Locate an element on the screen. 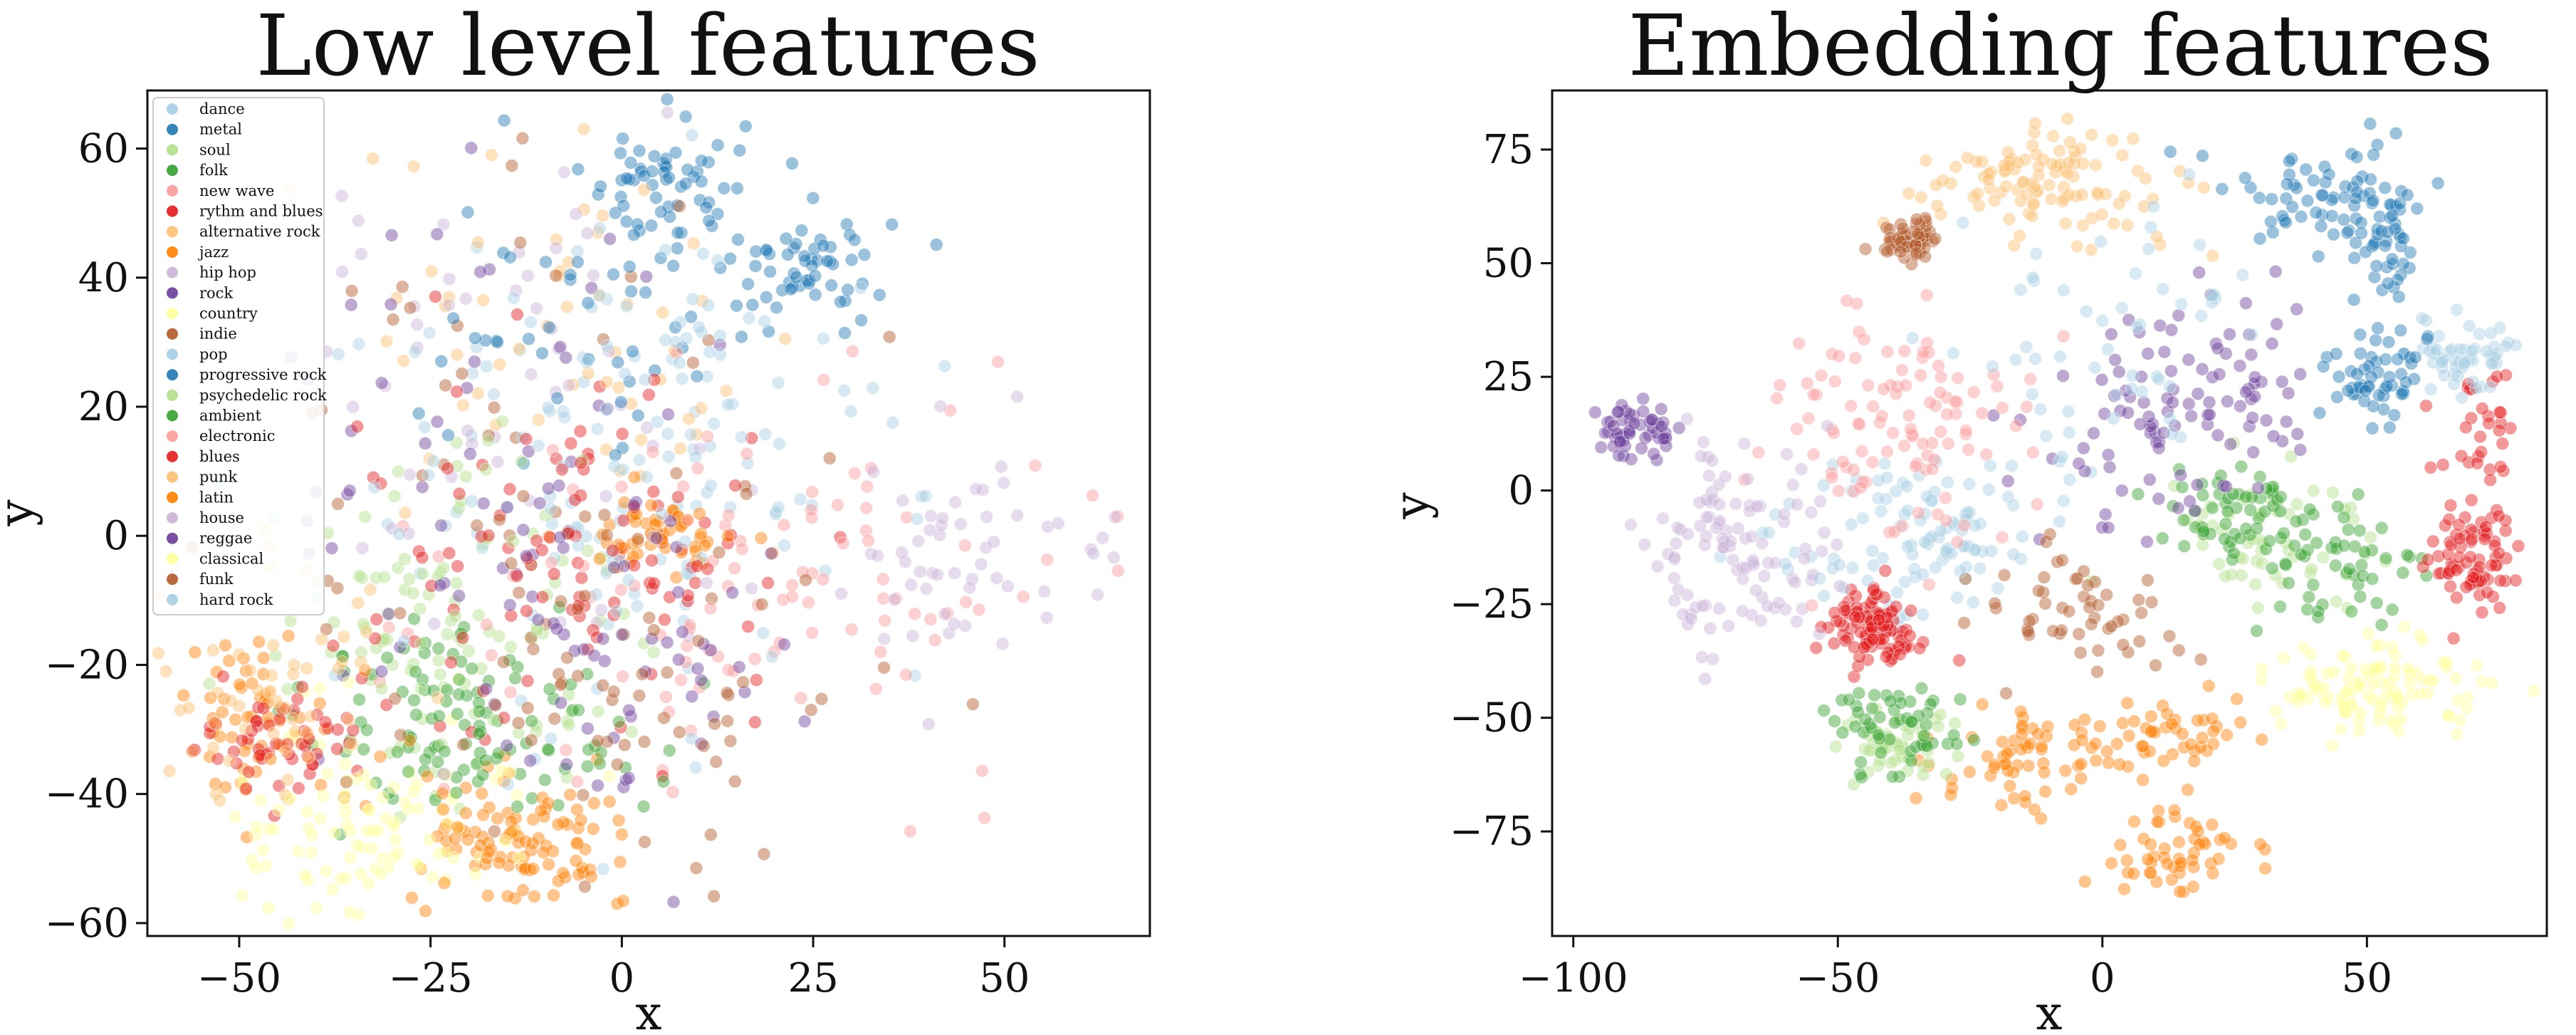 The height and width of the screenshot is (1035, 2576). y-tick-label: 75 is located at coordinates (1508, 150).